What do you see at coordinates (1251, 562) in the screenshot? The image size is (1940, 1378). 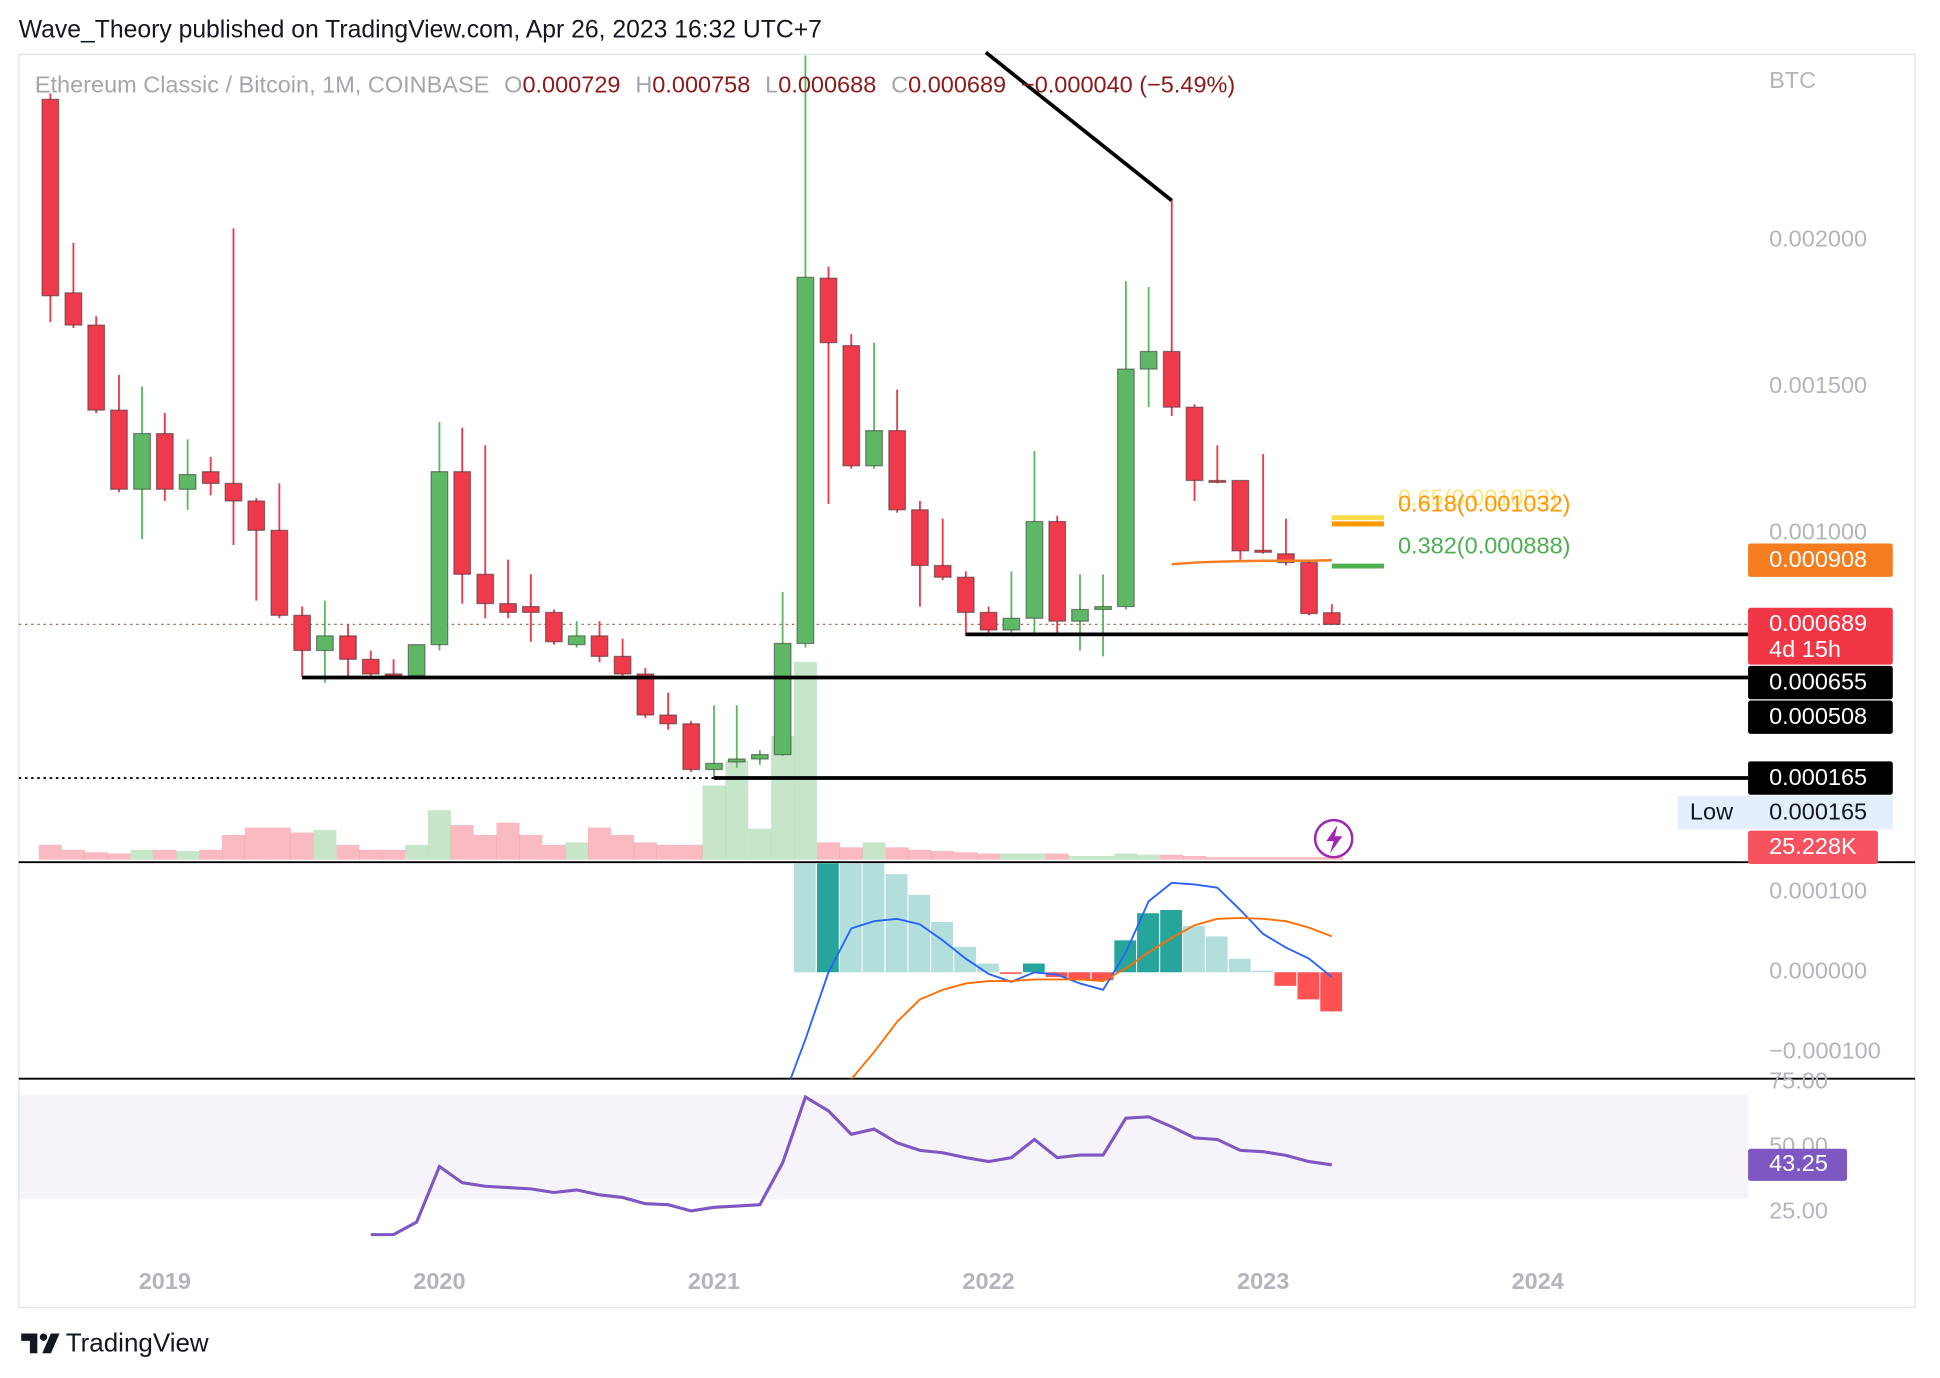 I see `moving-average` at bounding box center [1251, 562].